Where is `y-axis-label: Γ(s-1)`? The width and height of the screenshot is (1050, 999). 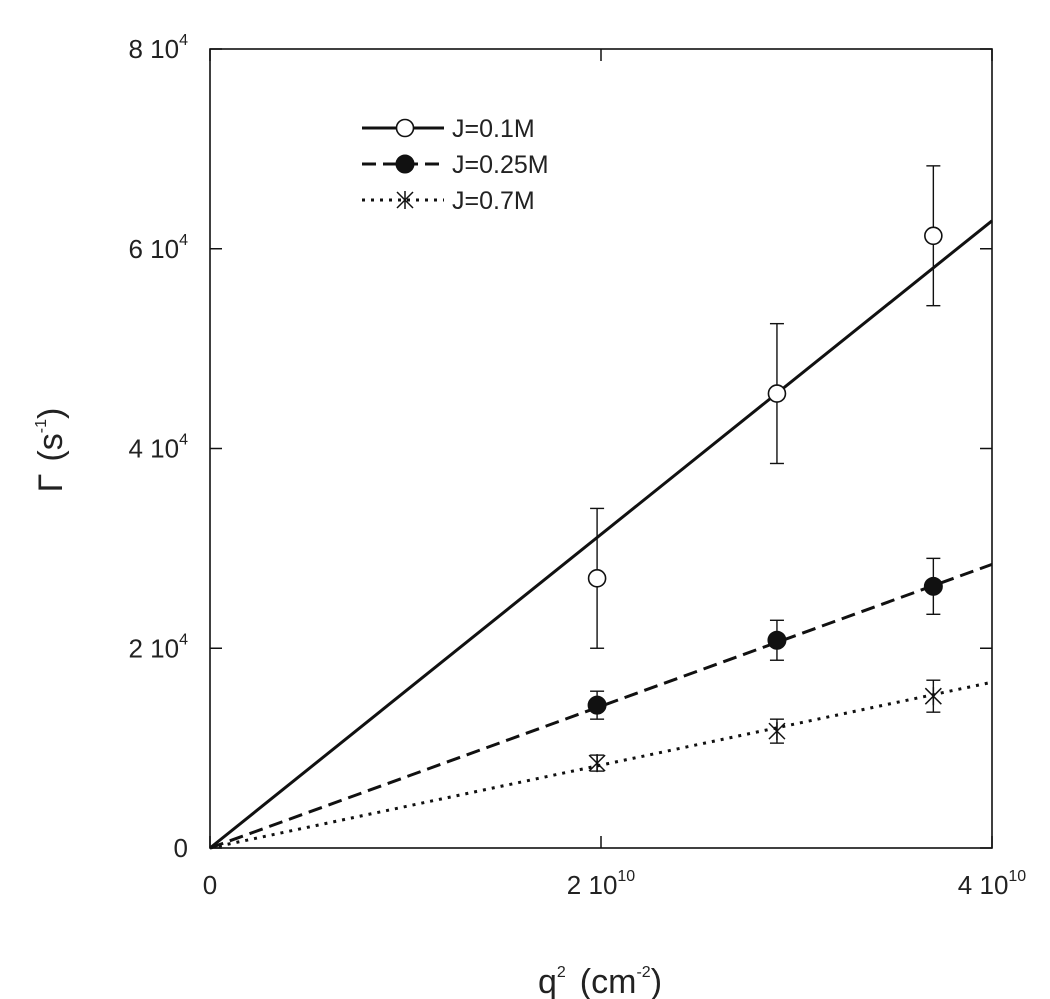
y-axis-label: Γ(s-1) is located at coordinates (51, 450).